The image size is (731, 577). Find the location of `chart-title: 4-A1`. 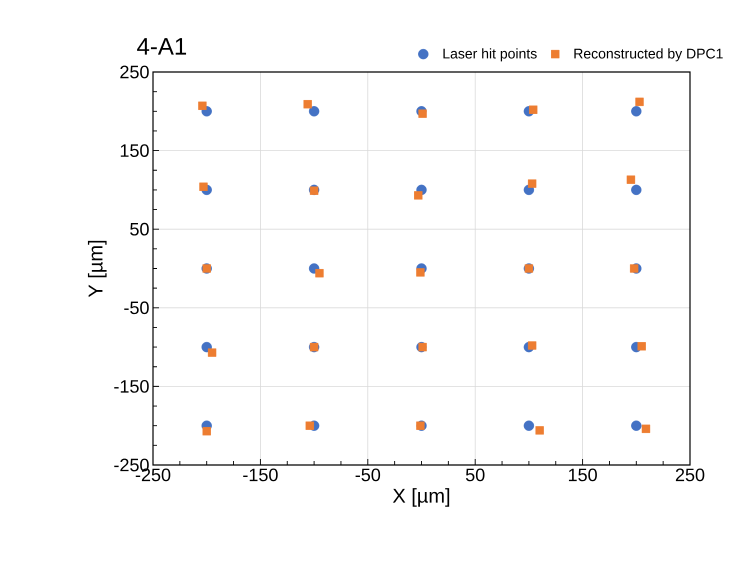

chart-title: 4-A1 is located at coordinates (161, 46).